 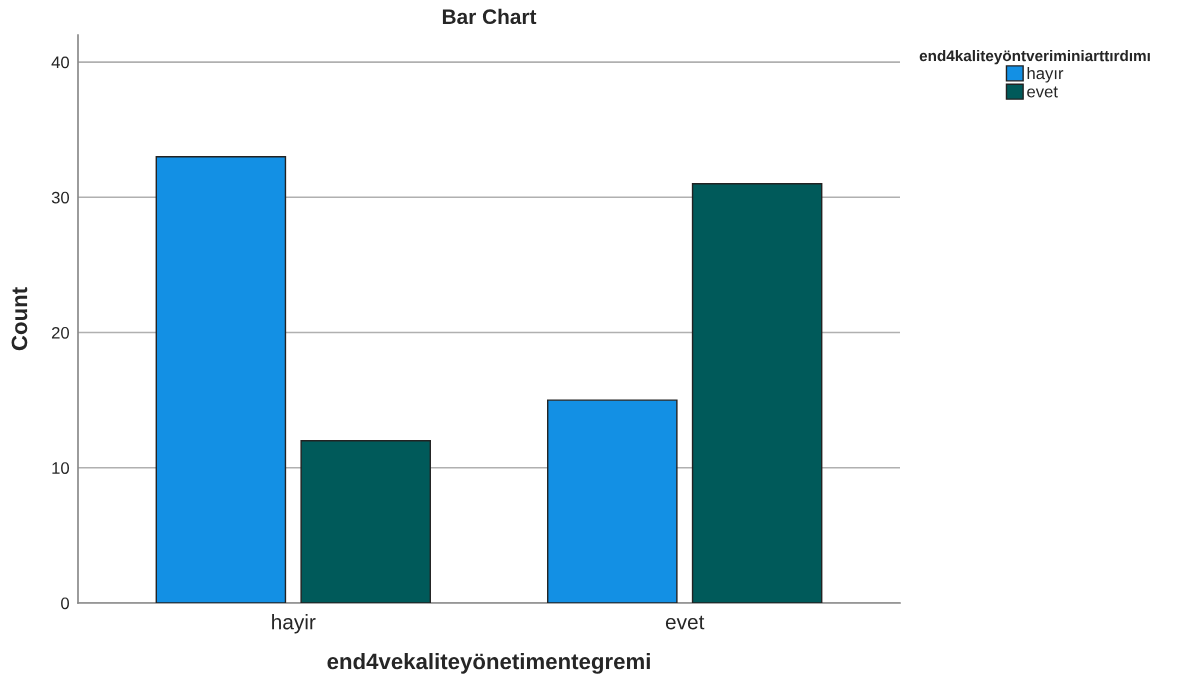 What do you see at coordinates (61, 468) in the screenshot?
I see `y-tick-label: 10` at bounding box center [61, 468].